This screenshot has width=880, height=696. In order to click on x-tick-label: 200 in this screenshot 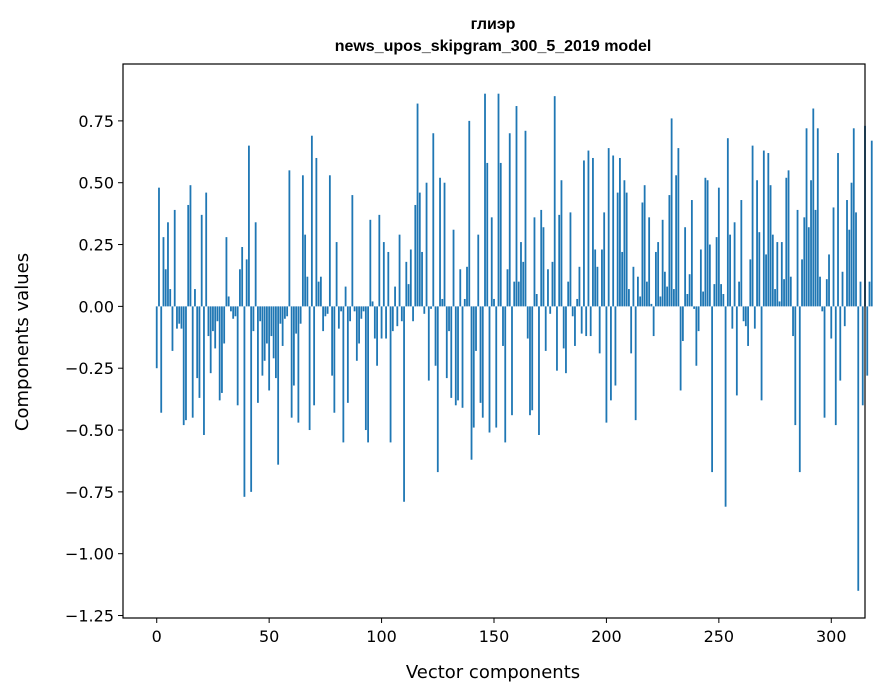, I will do `click(606, 636)`.